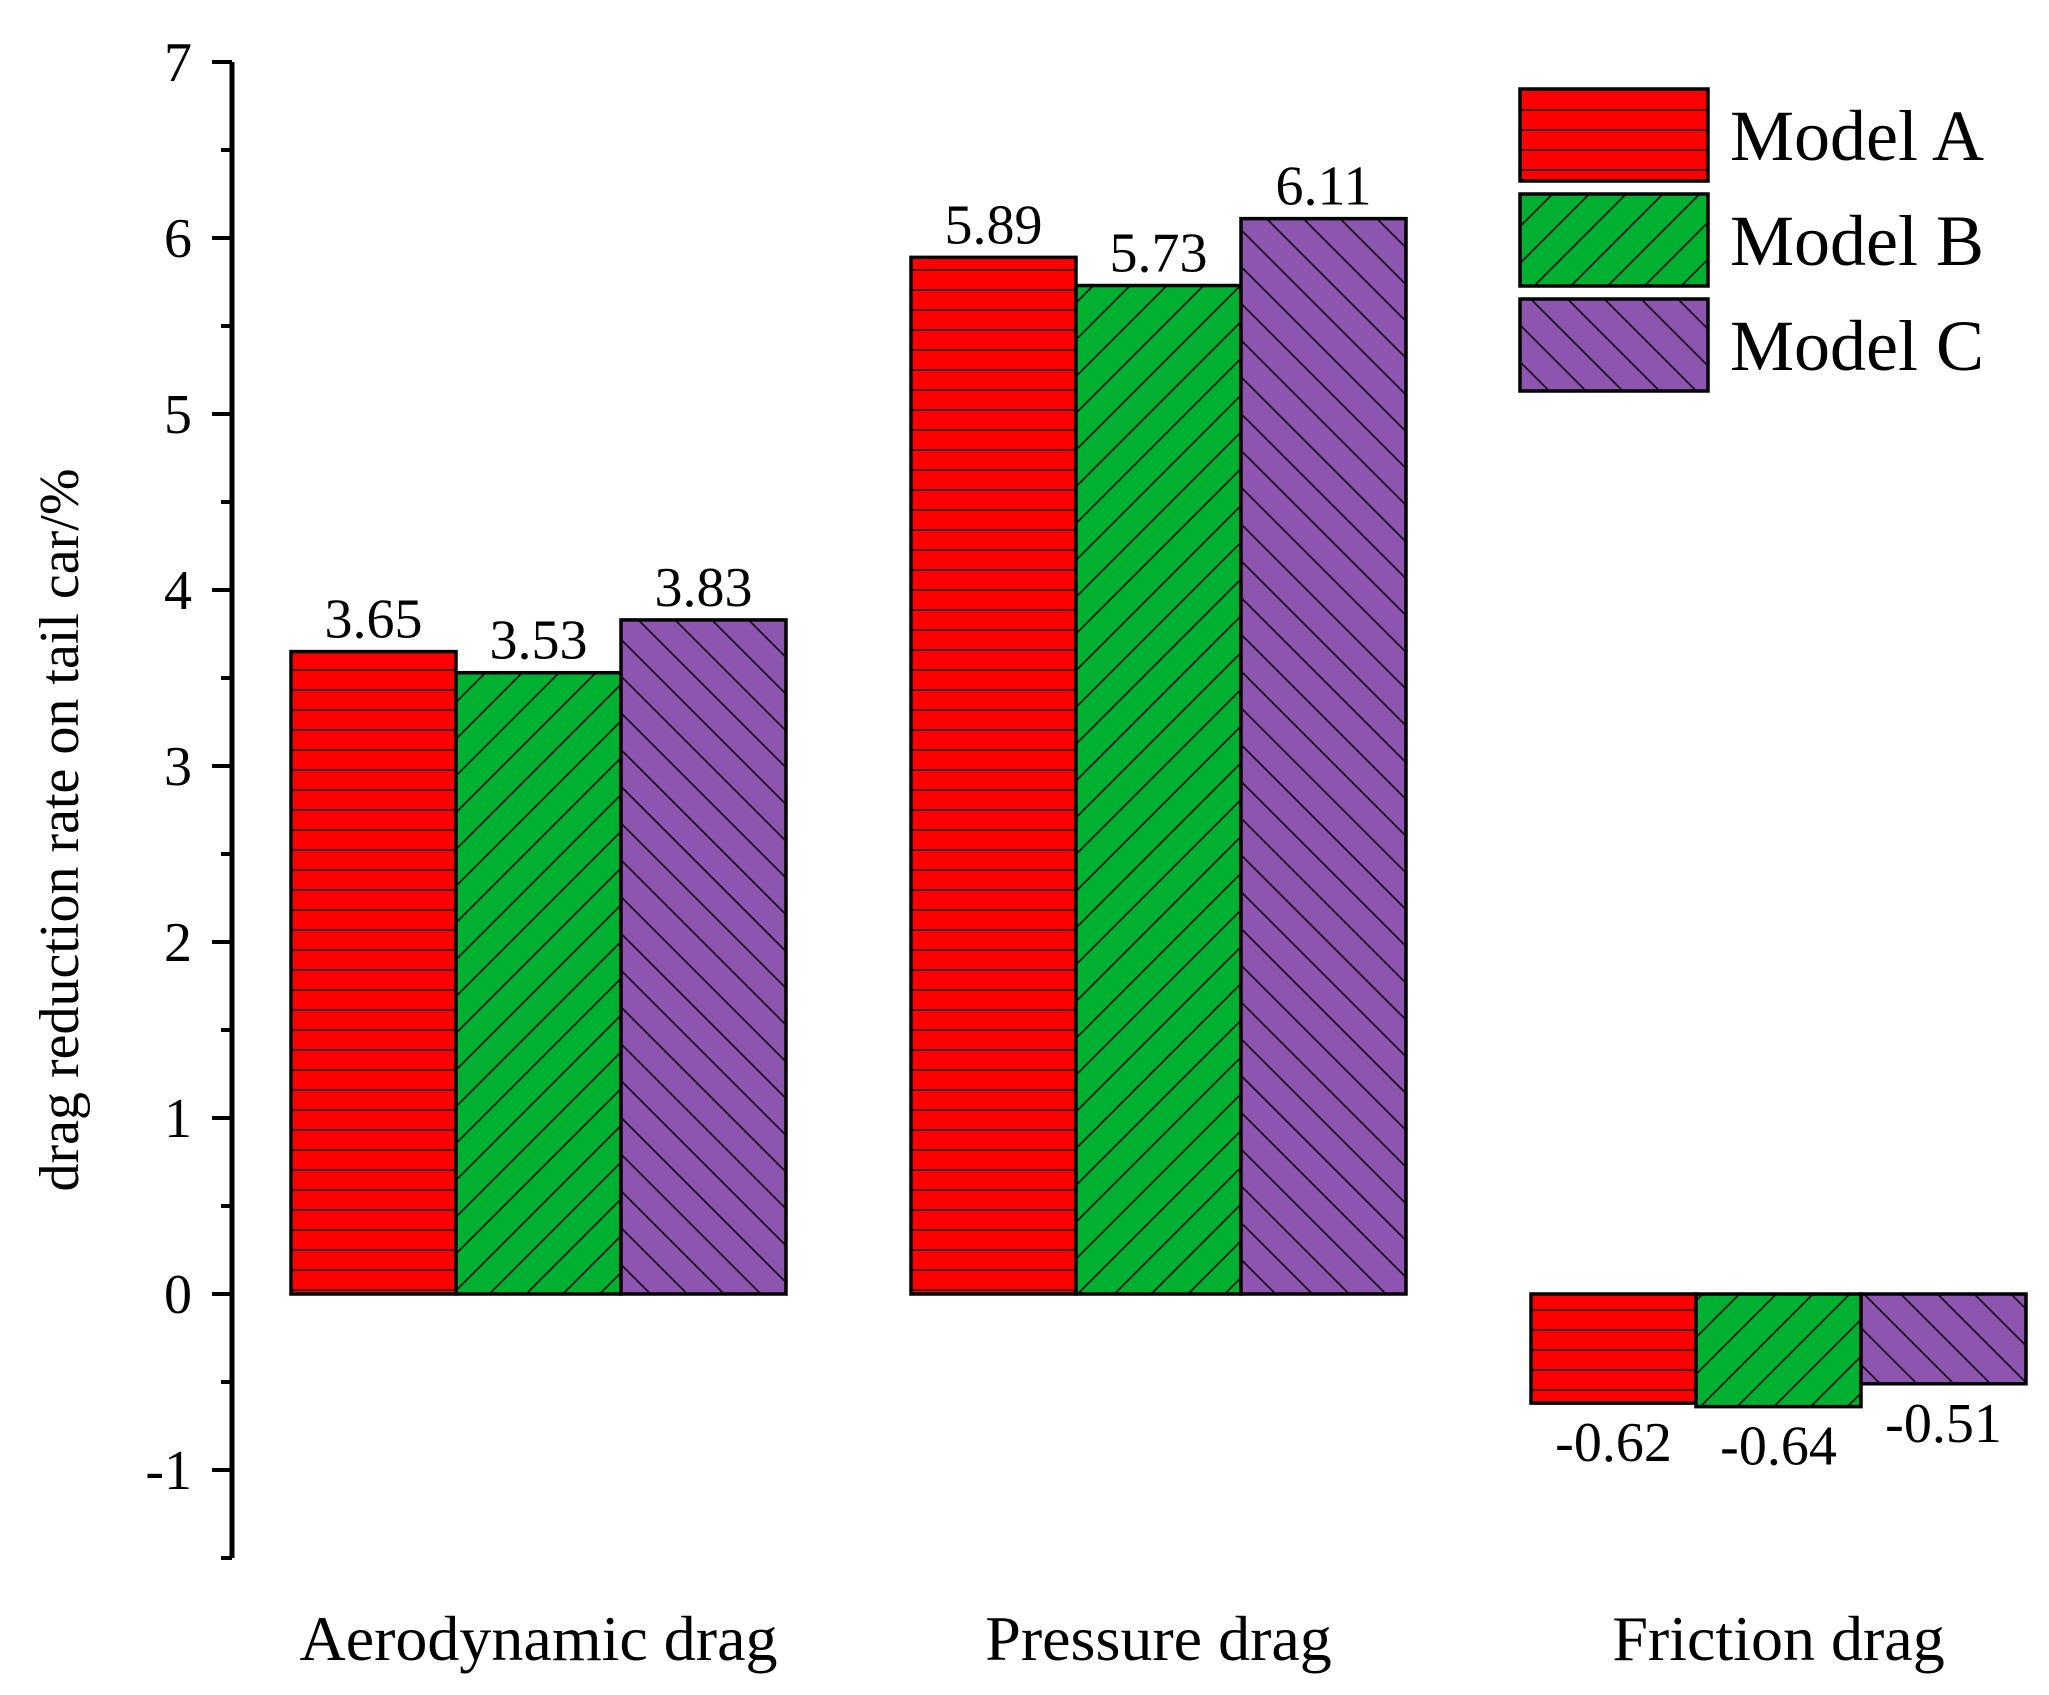  I want to click on y-tick-label: 4, so click(178, 591).